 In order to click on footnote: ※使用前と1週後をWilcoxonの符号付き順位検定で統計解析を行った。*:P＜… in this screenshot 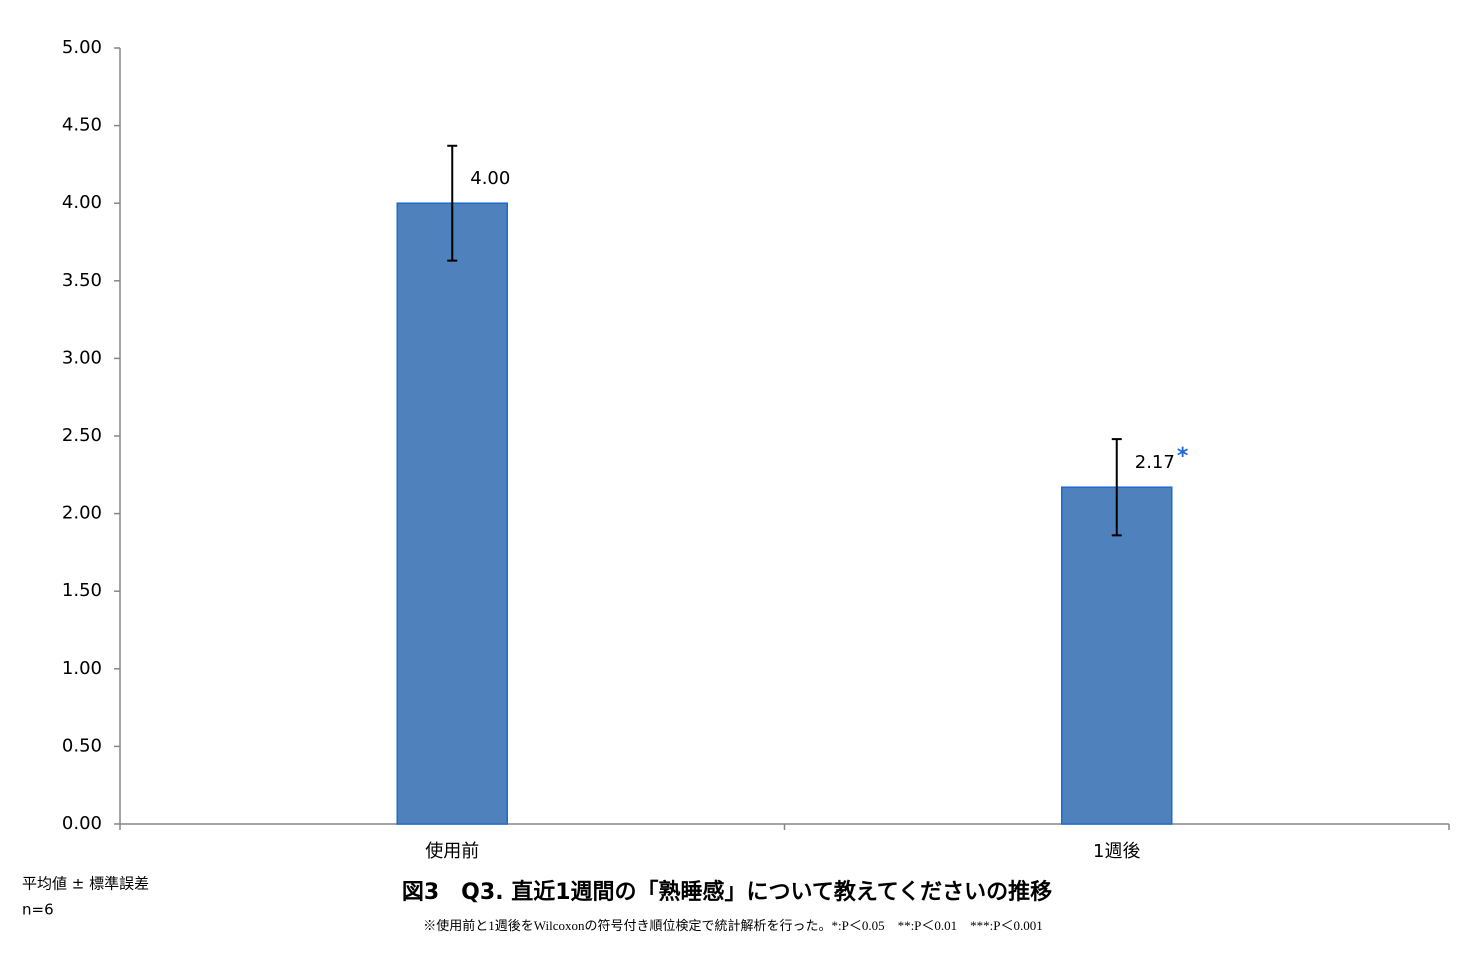, I will do `click(733, 925)`.